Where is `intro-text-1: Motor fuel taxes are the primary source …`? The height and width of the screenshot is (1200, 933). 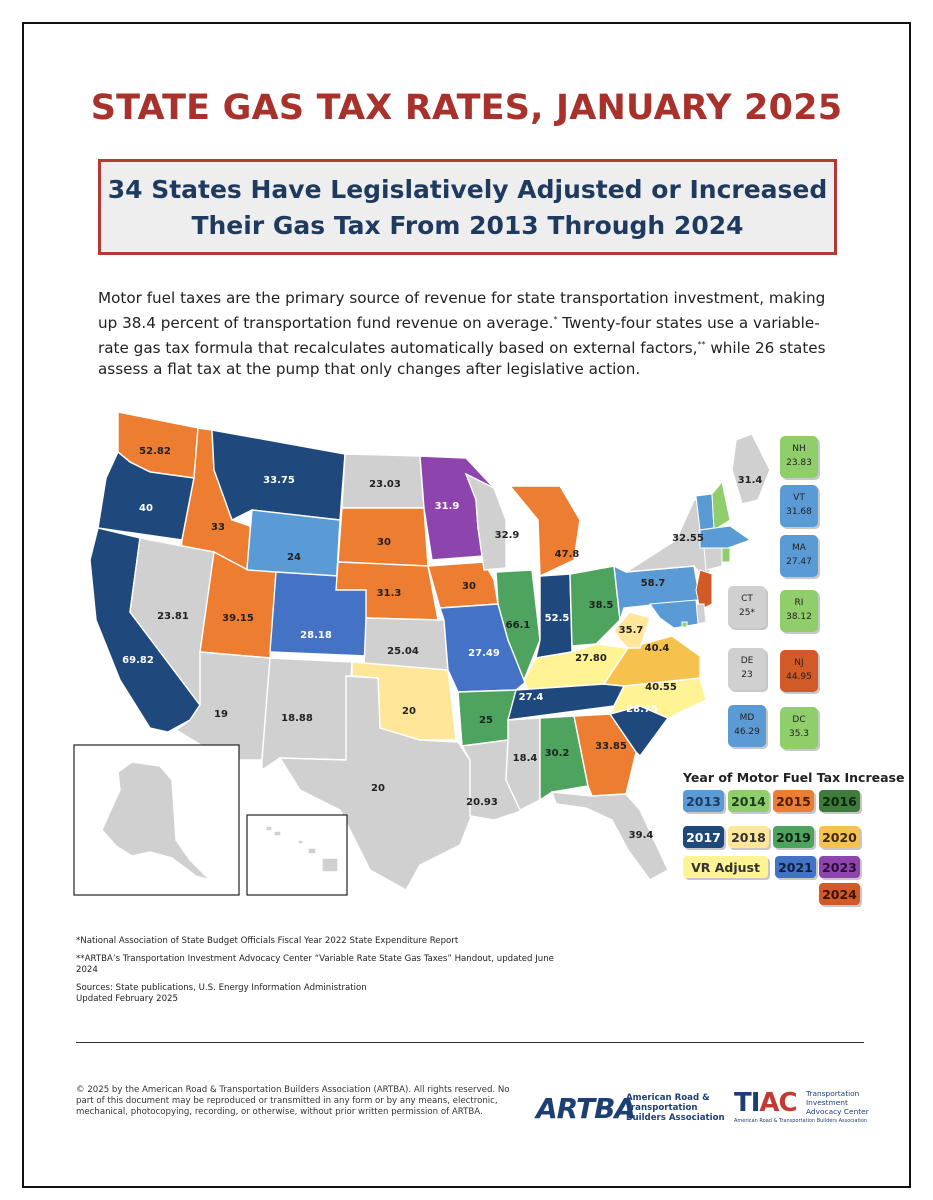 intro-text-1: Motor fuel taxes are the primary source … is located at coordinates (462, 311).